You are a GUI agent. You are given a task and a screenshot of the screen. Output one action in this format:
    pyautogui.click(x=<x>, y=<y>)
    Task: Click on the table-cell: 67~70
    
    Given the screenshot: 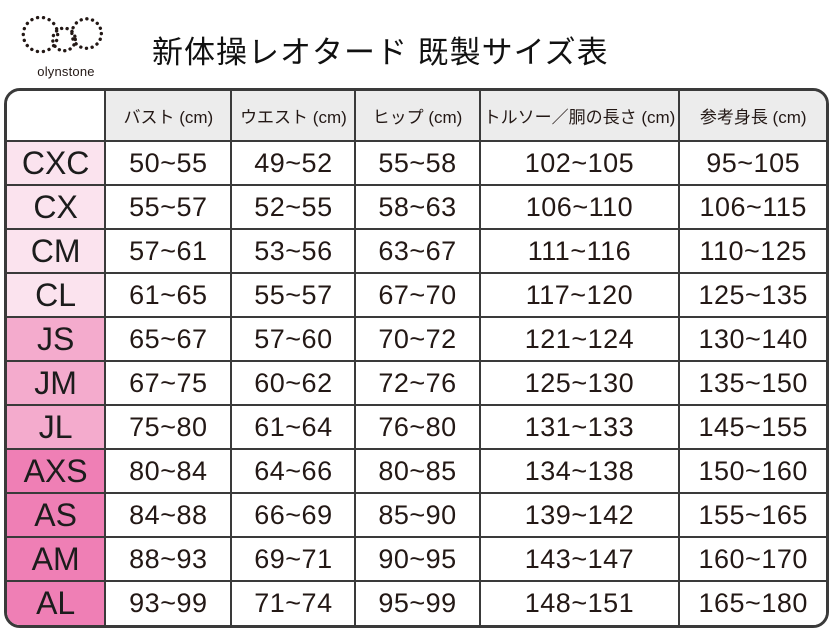 What is the action you would take?
    pyautogui.click(x=417, y=295)
    